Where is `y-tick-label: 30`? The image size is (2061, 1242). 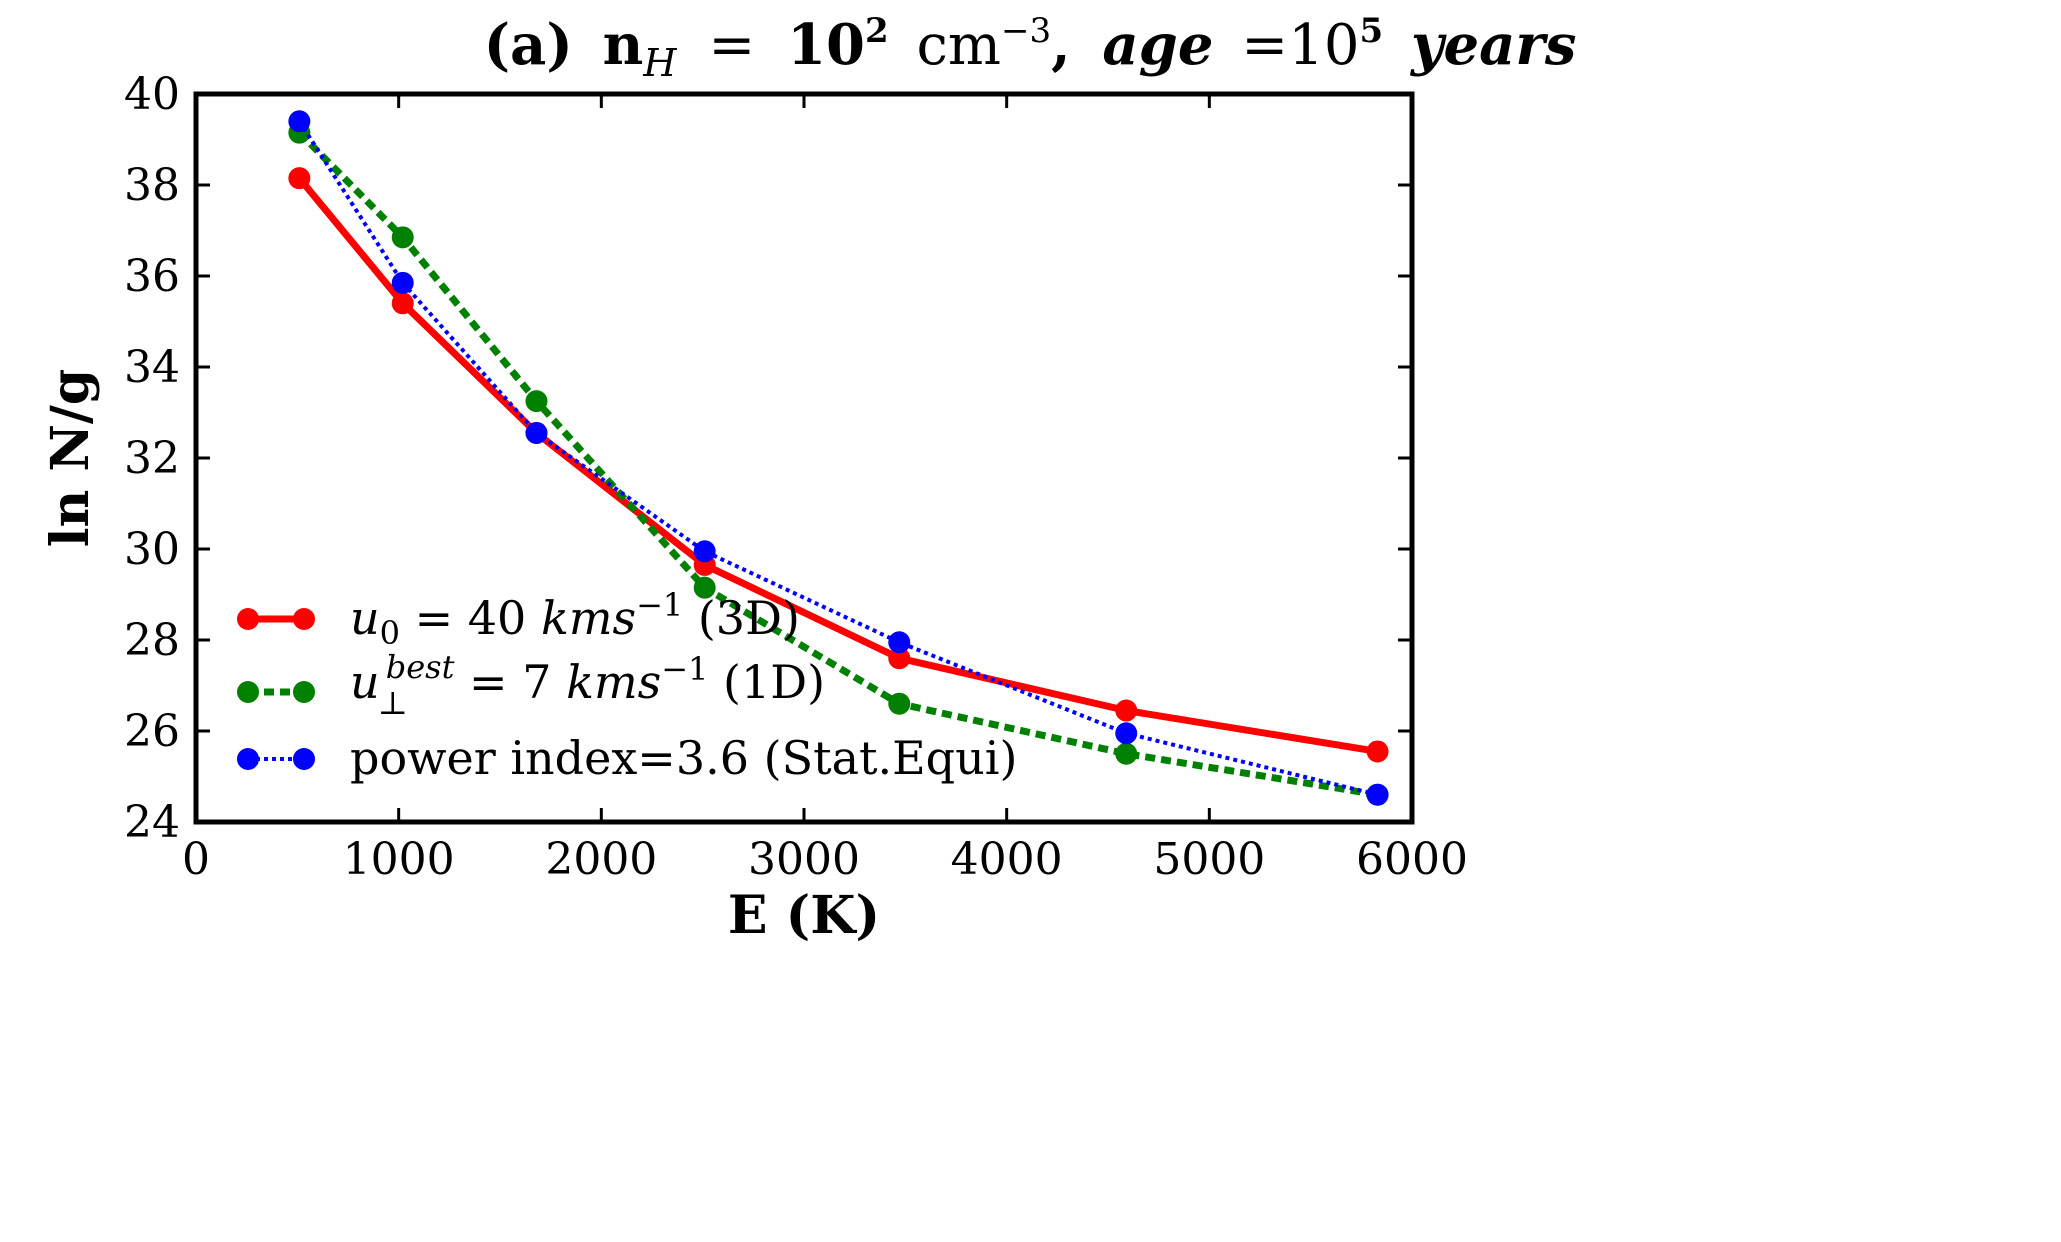 y-tick-label: 30 is located at coordinates (152, 549).